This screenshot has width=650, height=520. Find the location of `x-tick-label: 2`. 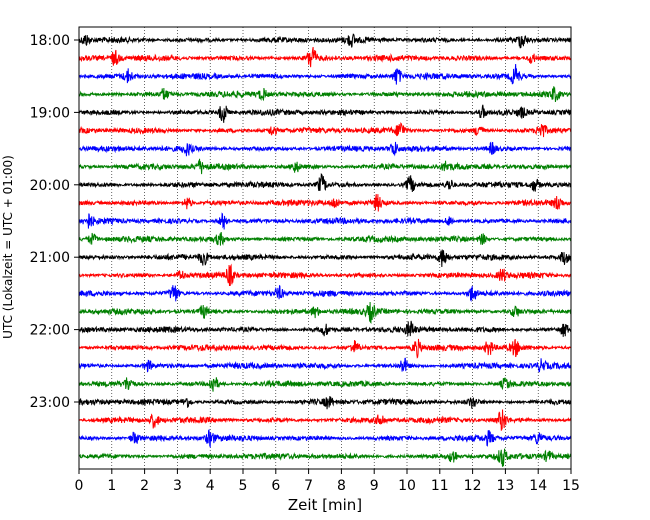

x-tick-label: 2 is located at coordinates (144, 486).